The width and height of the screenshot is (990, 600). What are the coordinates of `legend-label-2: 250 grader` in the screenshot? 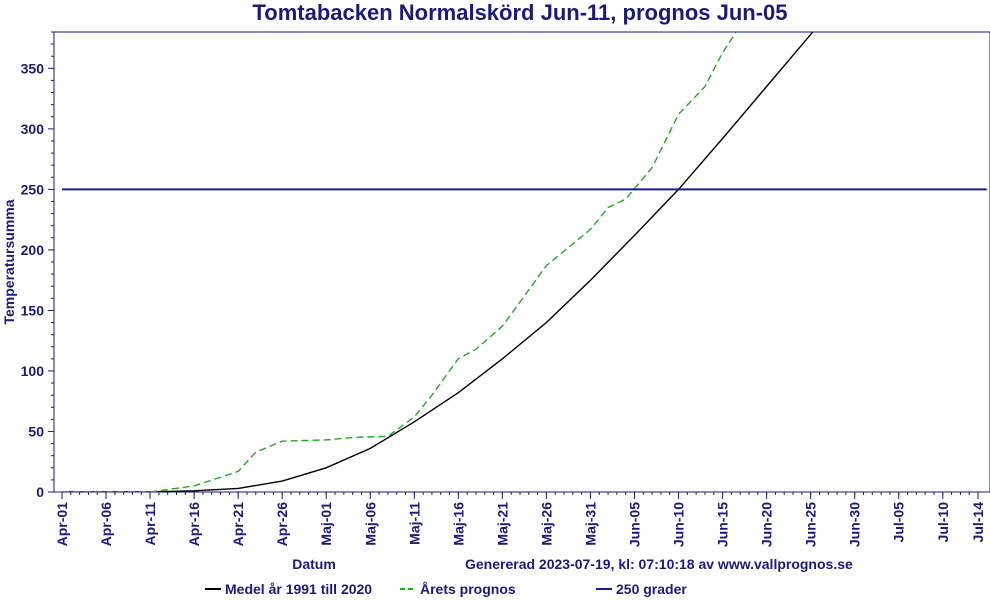 It's located at (651, 589).